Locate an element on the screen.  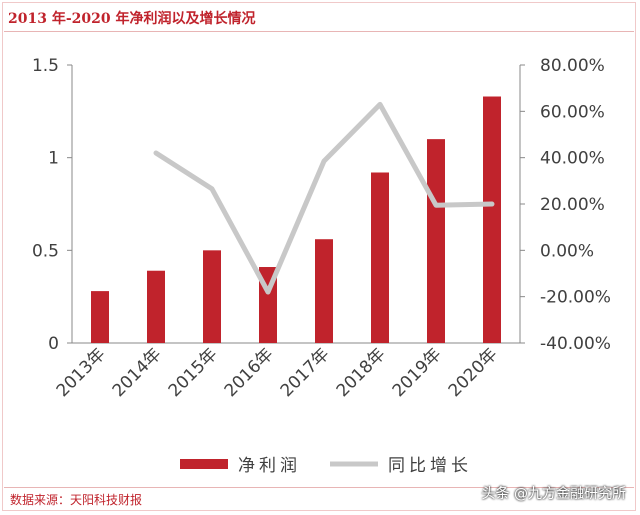
right-tick-label: 0.00% is located at coordinates (567, 251).